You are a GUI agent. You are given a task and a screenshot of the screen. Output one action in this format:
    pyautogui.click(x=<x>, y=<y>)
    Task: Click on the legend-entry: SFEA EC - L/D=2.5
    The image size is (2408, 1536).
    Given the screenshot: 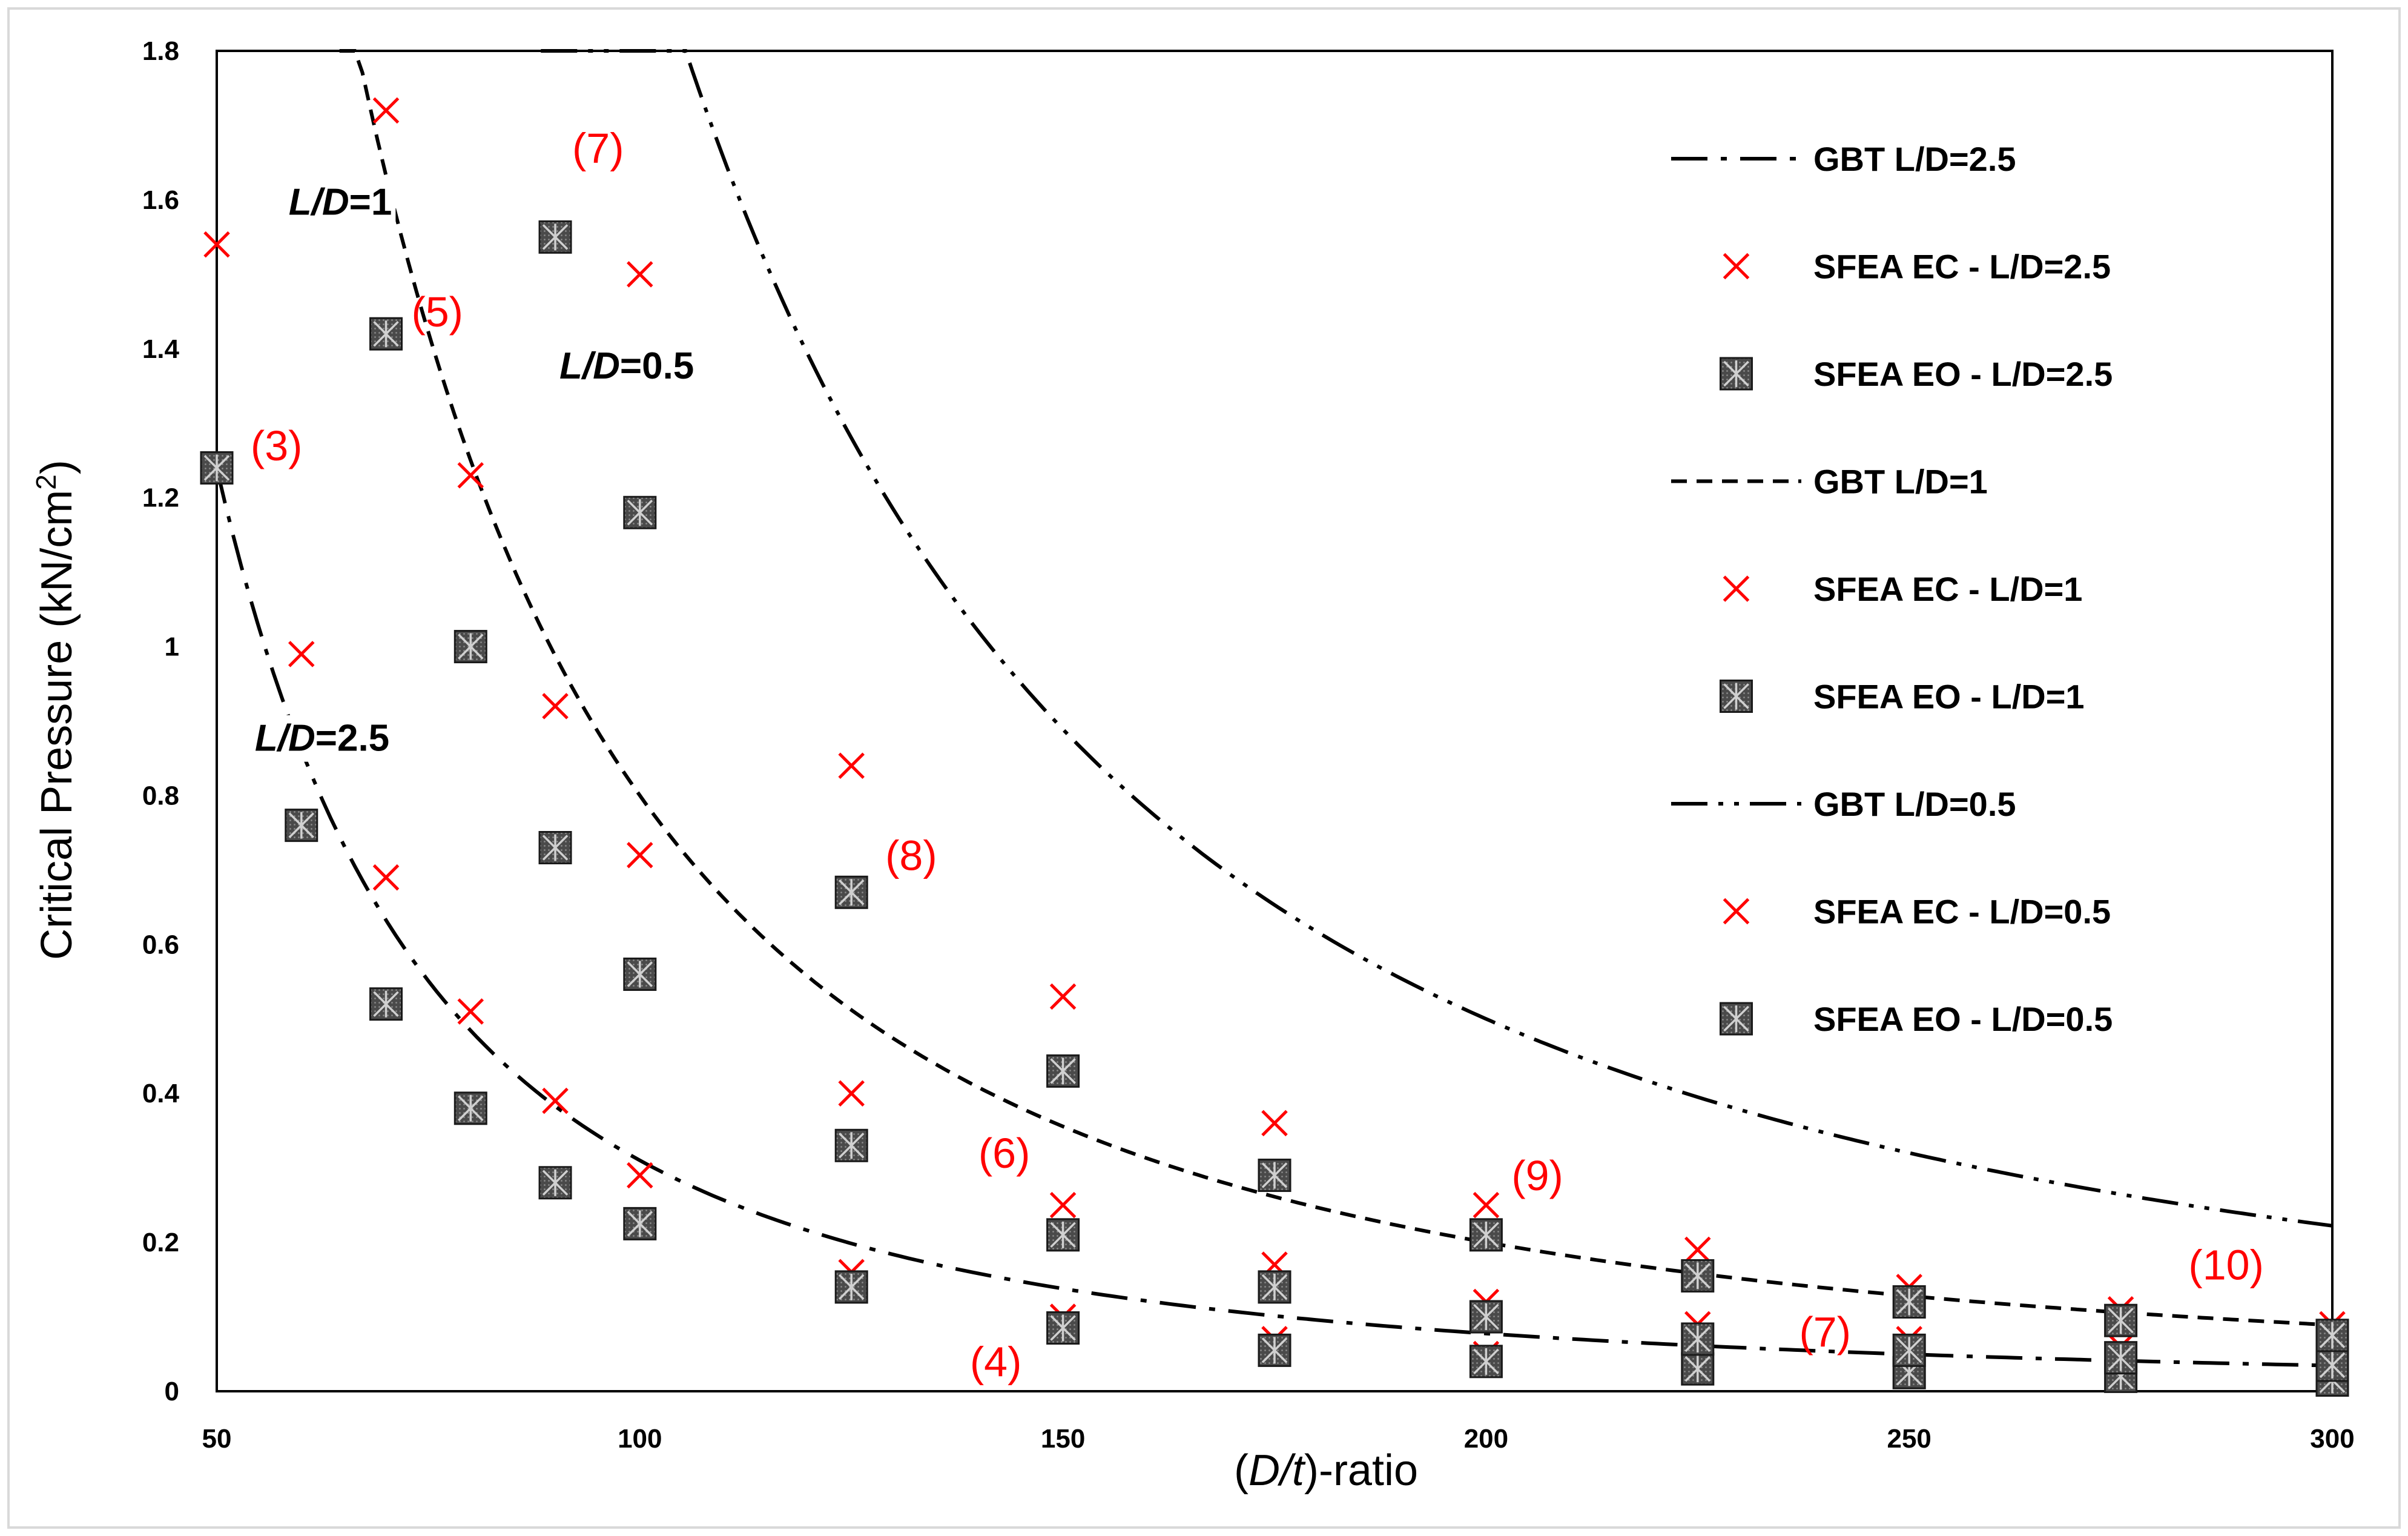 What is the action you would take?
    pyautogui.click(x=1917, y=267)
    